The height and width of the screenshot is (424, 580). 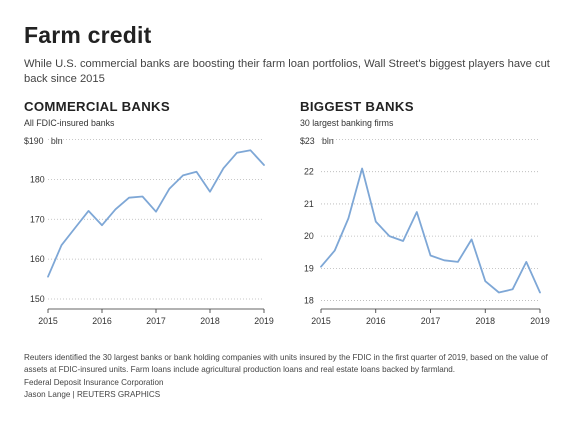 What do you see at coordinates (92, 395) in the screenshot?
I see `footer-credit: Jason Lange | REUTERS GRAPHICS` at bounding box center [92, 395].